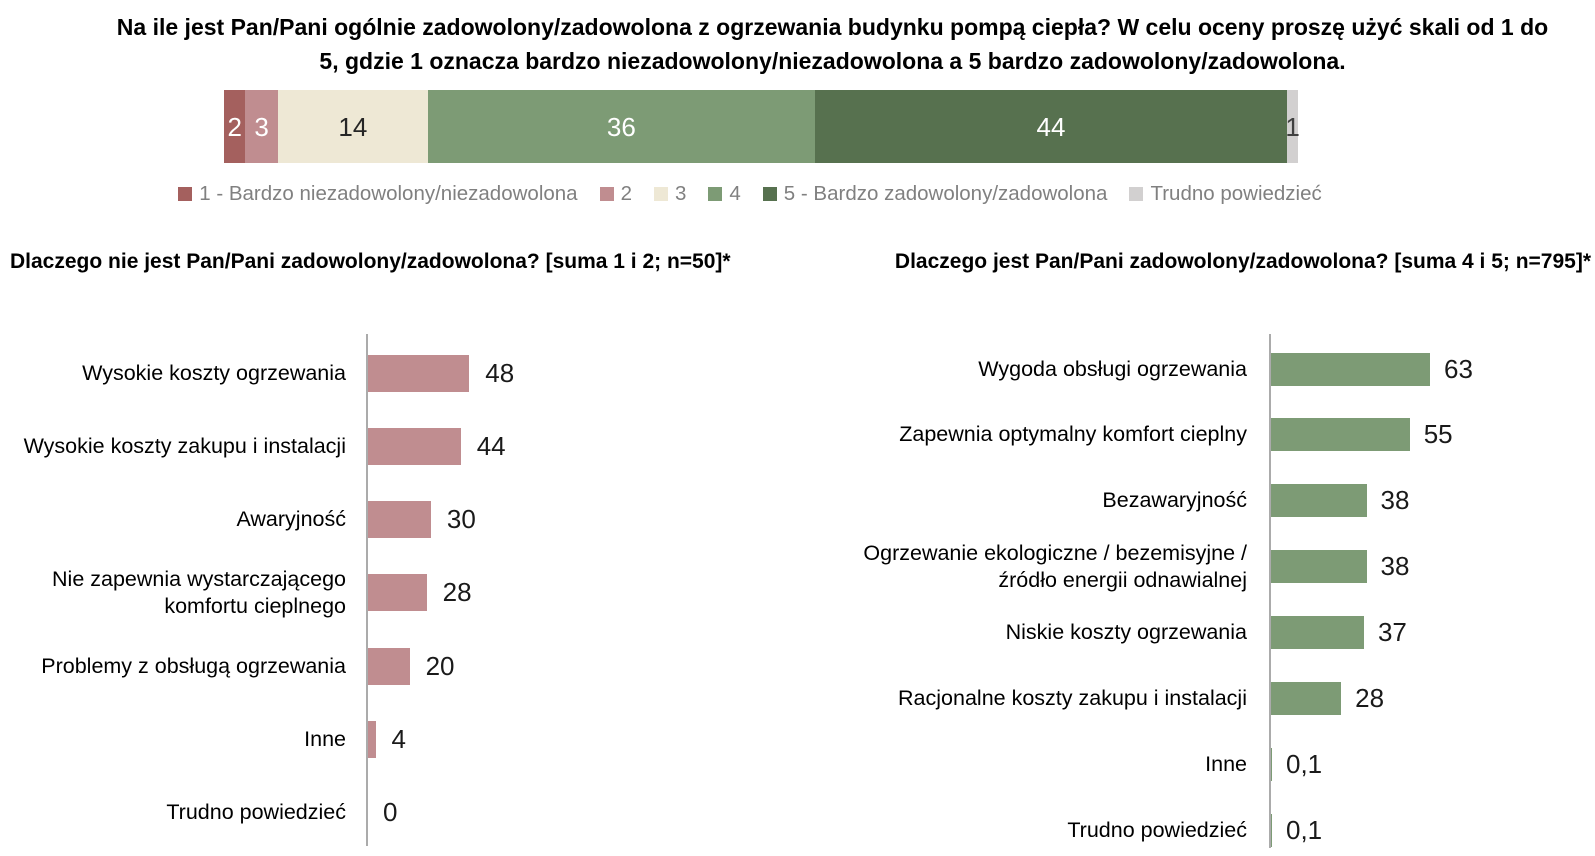 The image size is (1595, 856). I want to click on category-label: Wygoda obsługi ogrzewania, so click(1112, 368).